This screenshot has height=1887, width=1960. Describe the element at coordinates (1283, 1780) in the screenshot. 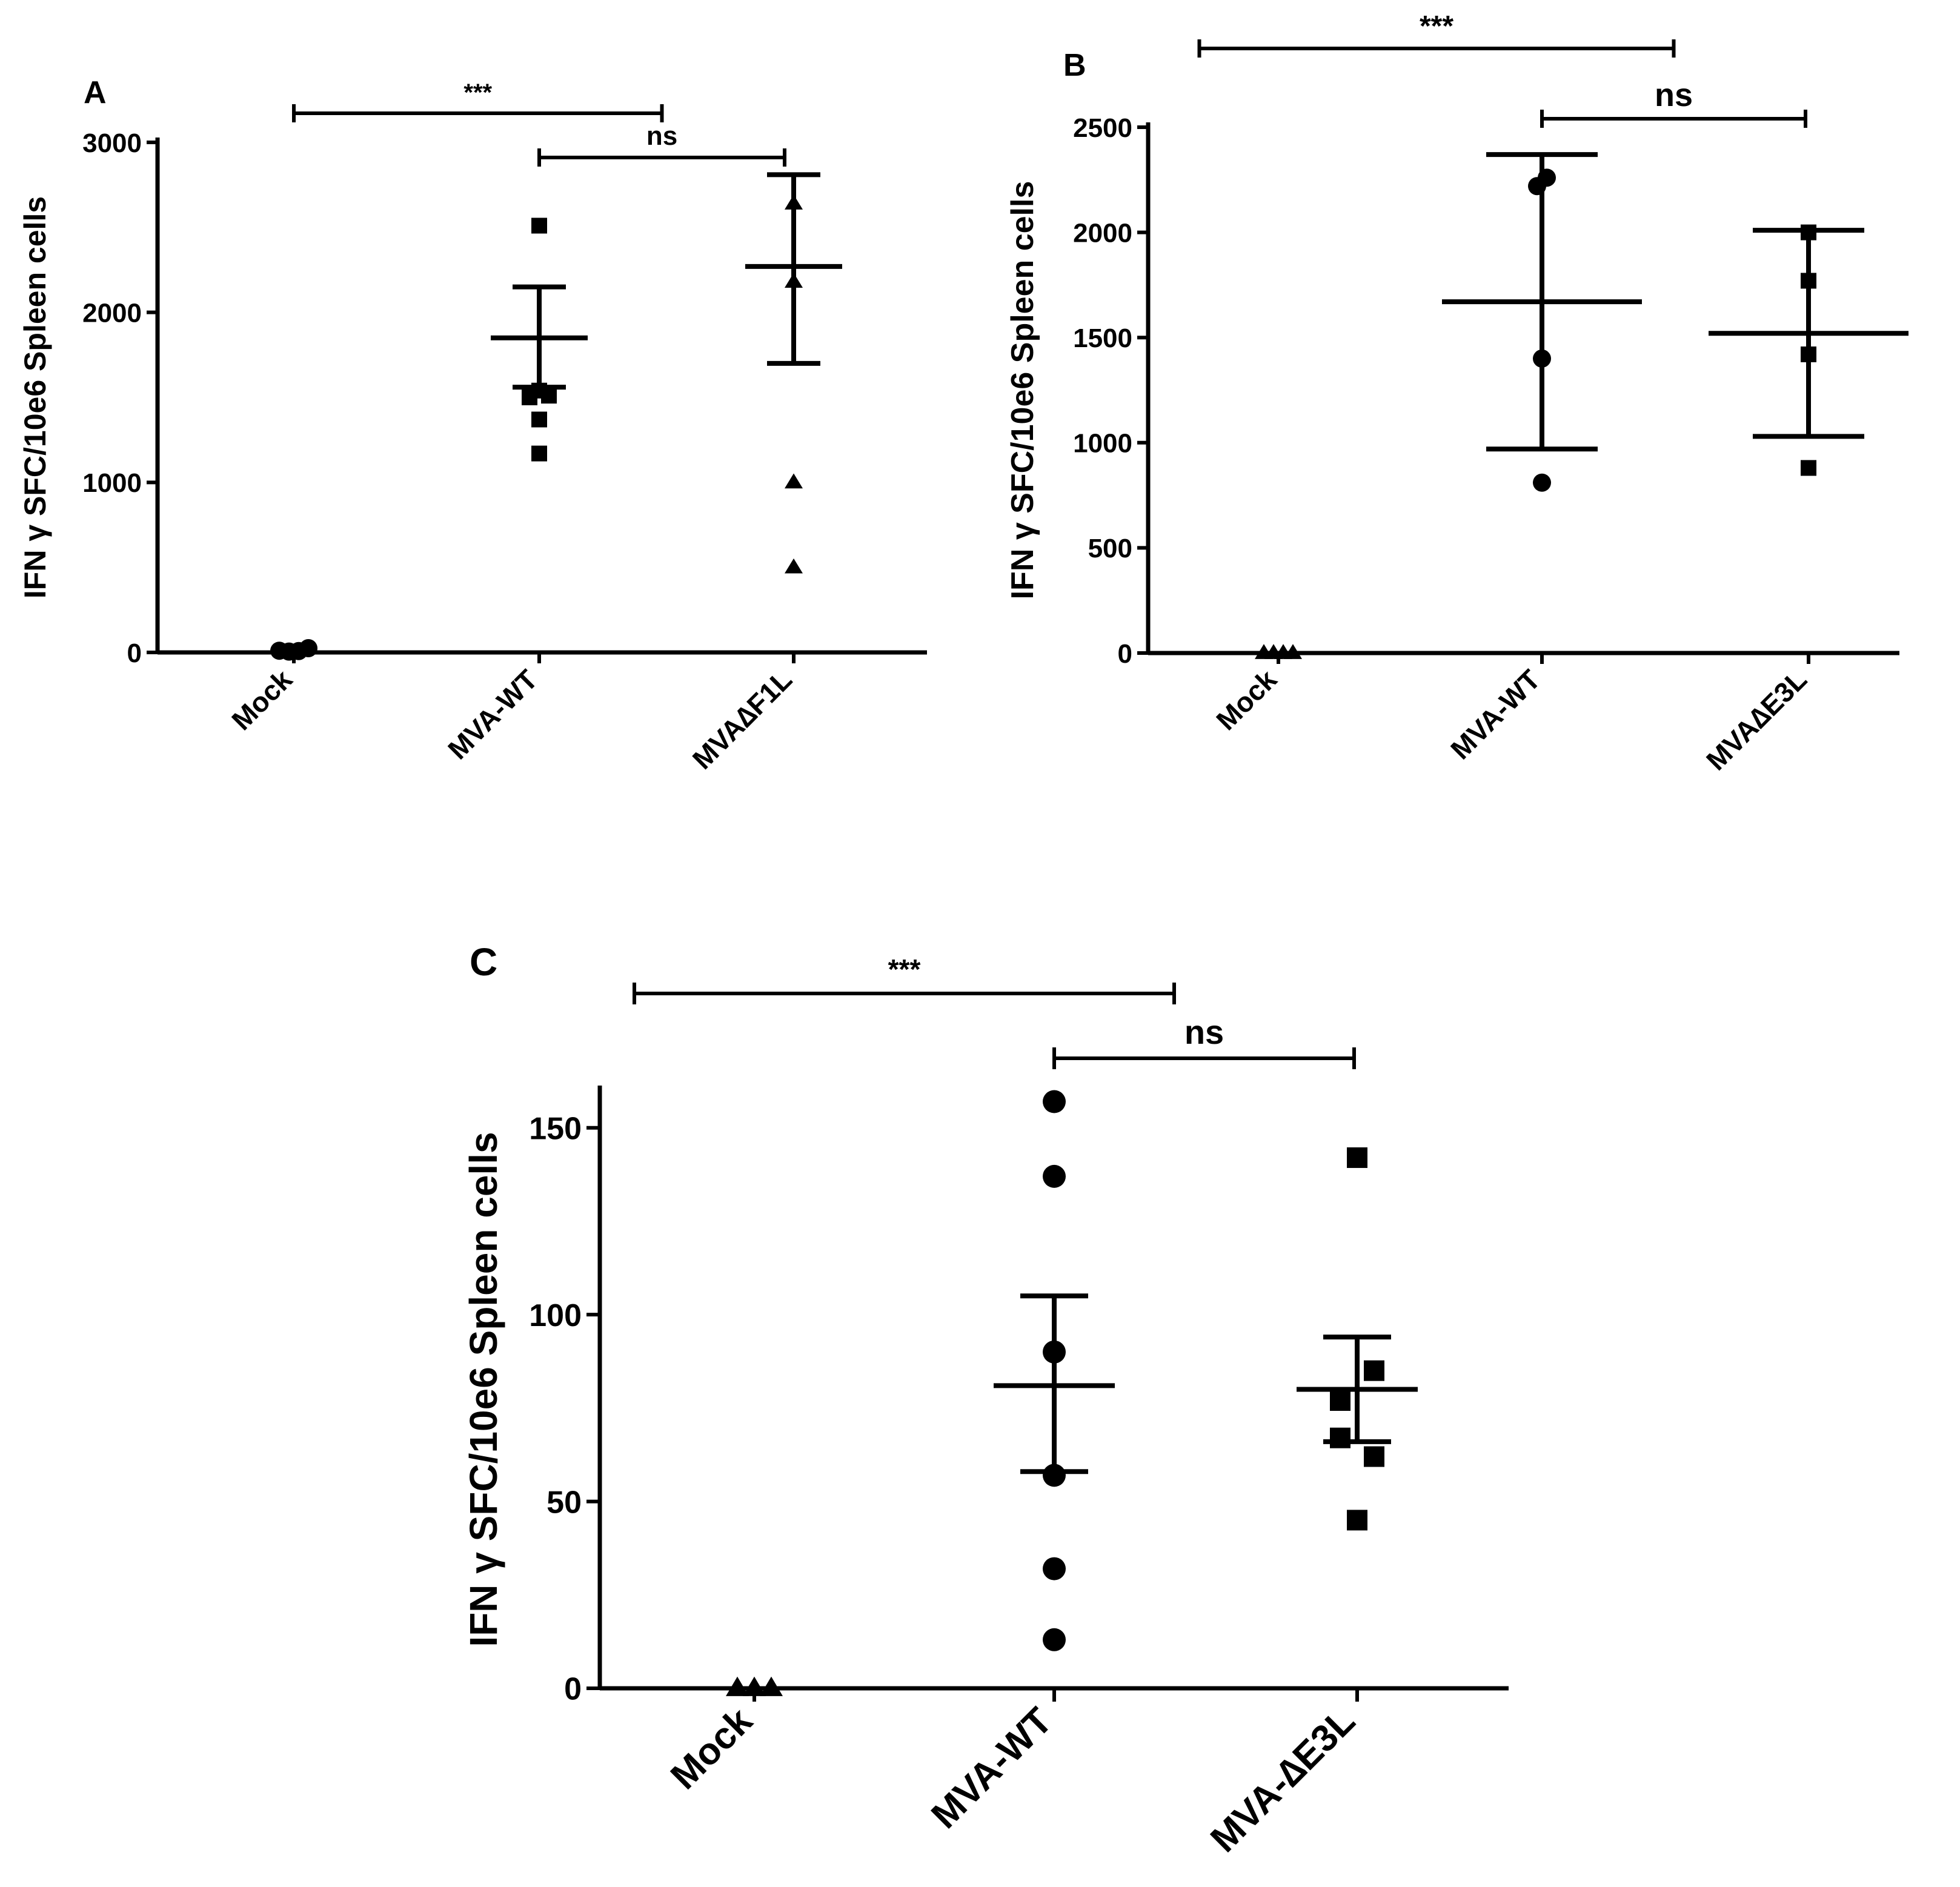

I see `x-tick-label: MVA-∆E3L` at that location.